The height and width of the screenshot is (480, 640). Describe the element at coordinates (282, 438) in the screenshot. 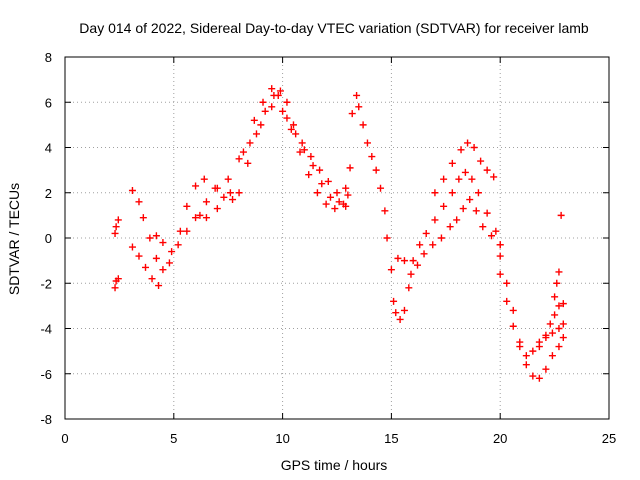

I see `x-tick-label: 10` at that location.